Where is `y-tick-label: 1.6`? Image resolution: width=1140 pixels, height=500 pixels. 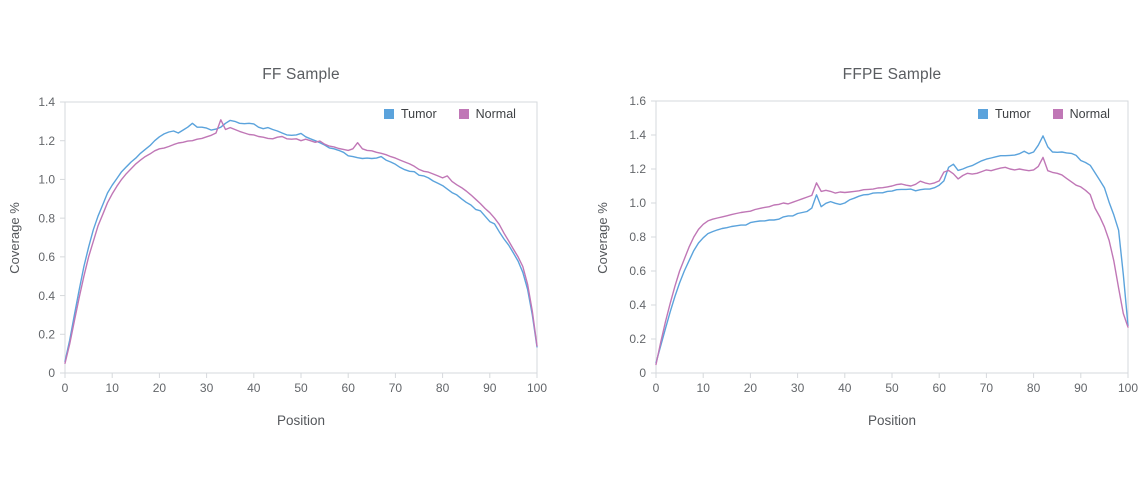 y-tick-label: 1.6 is located at coordinates (637, 101).